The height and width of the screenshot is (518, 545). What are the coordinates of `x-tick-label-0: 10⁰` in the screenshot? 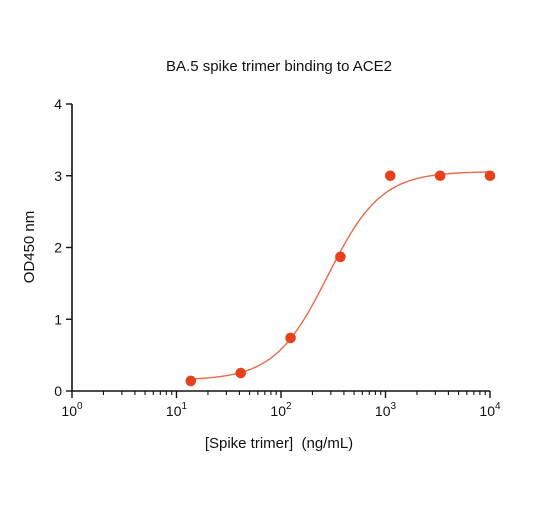 It's located at (72, 410).